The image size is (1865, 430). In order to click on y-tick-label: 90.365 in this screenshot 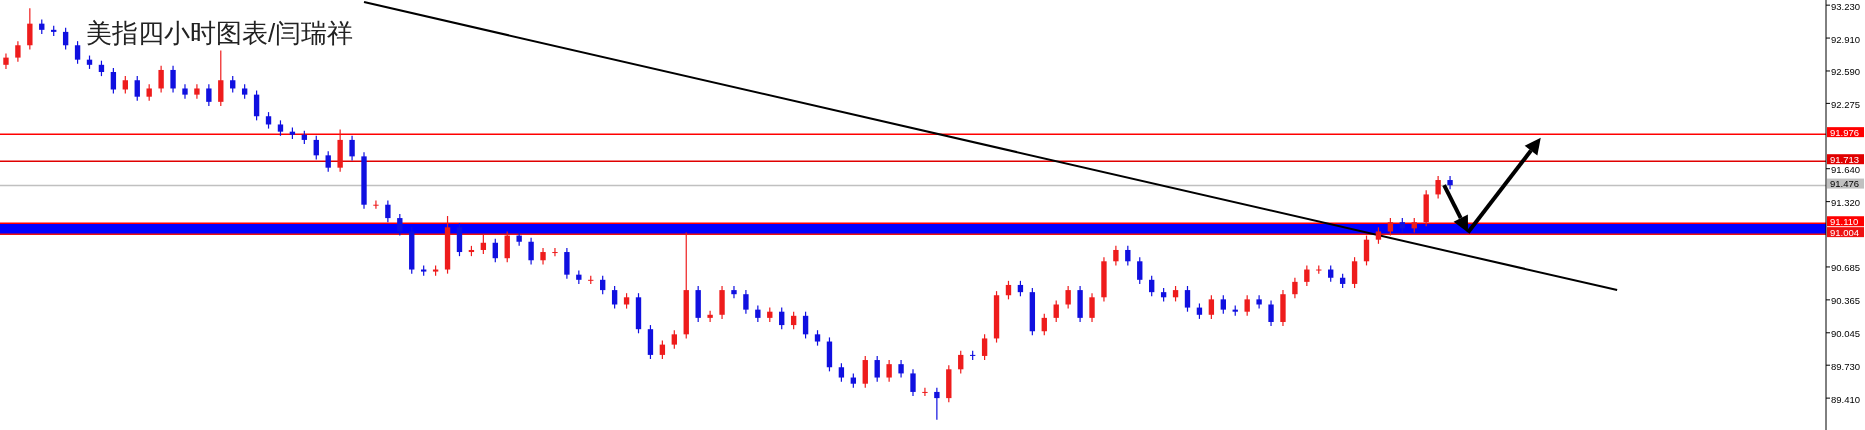, I will do `click(1846, 301)`.